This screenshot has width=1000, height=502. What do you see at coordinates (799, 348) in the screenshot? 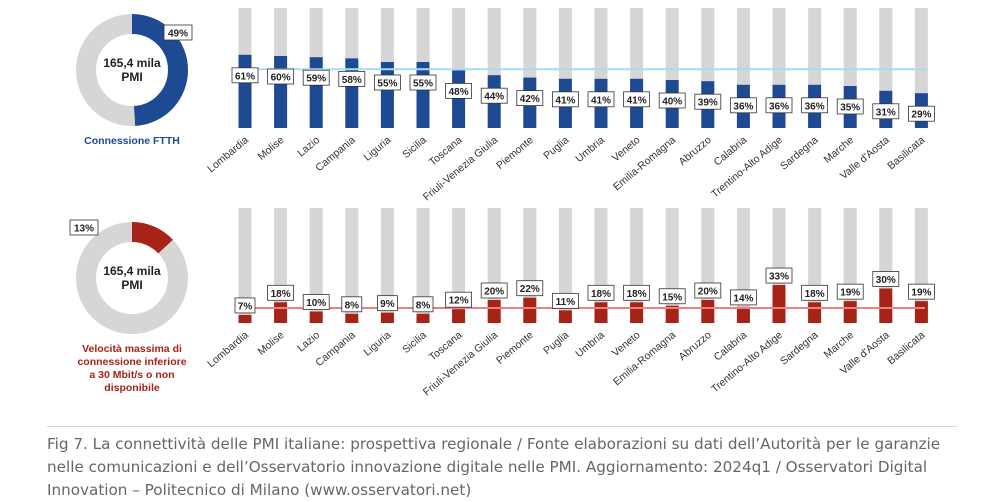
I see `category-label: Sardegna` at bounding box center [799, 348].